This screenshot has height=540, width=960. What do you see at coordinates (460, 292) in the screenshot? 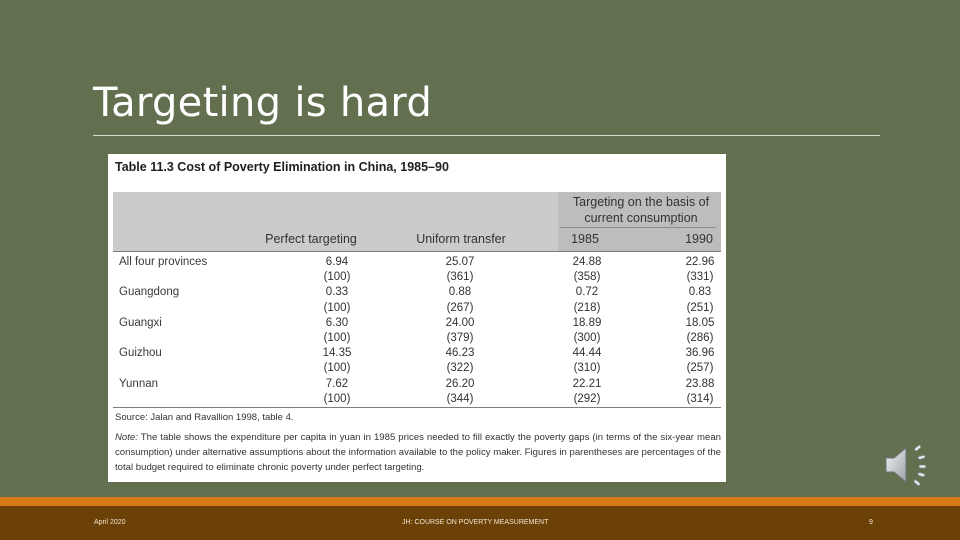
I see `table-cell-value: 0.88` at bounding box center [460, 292].